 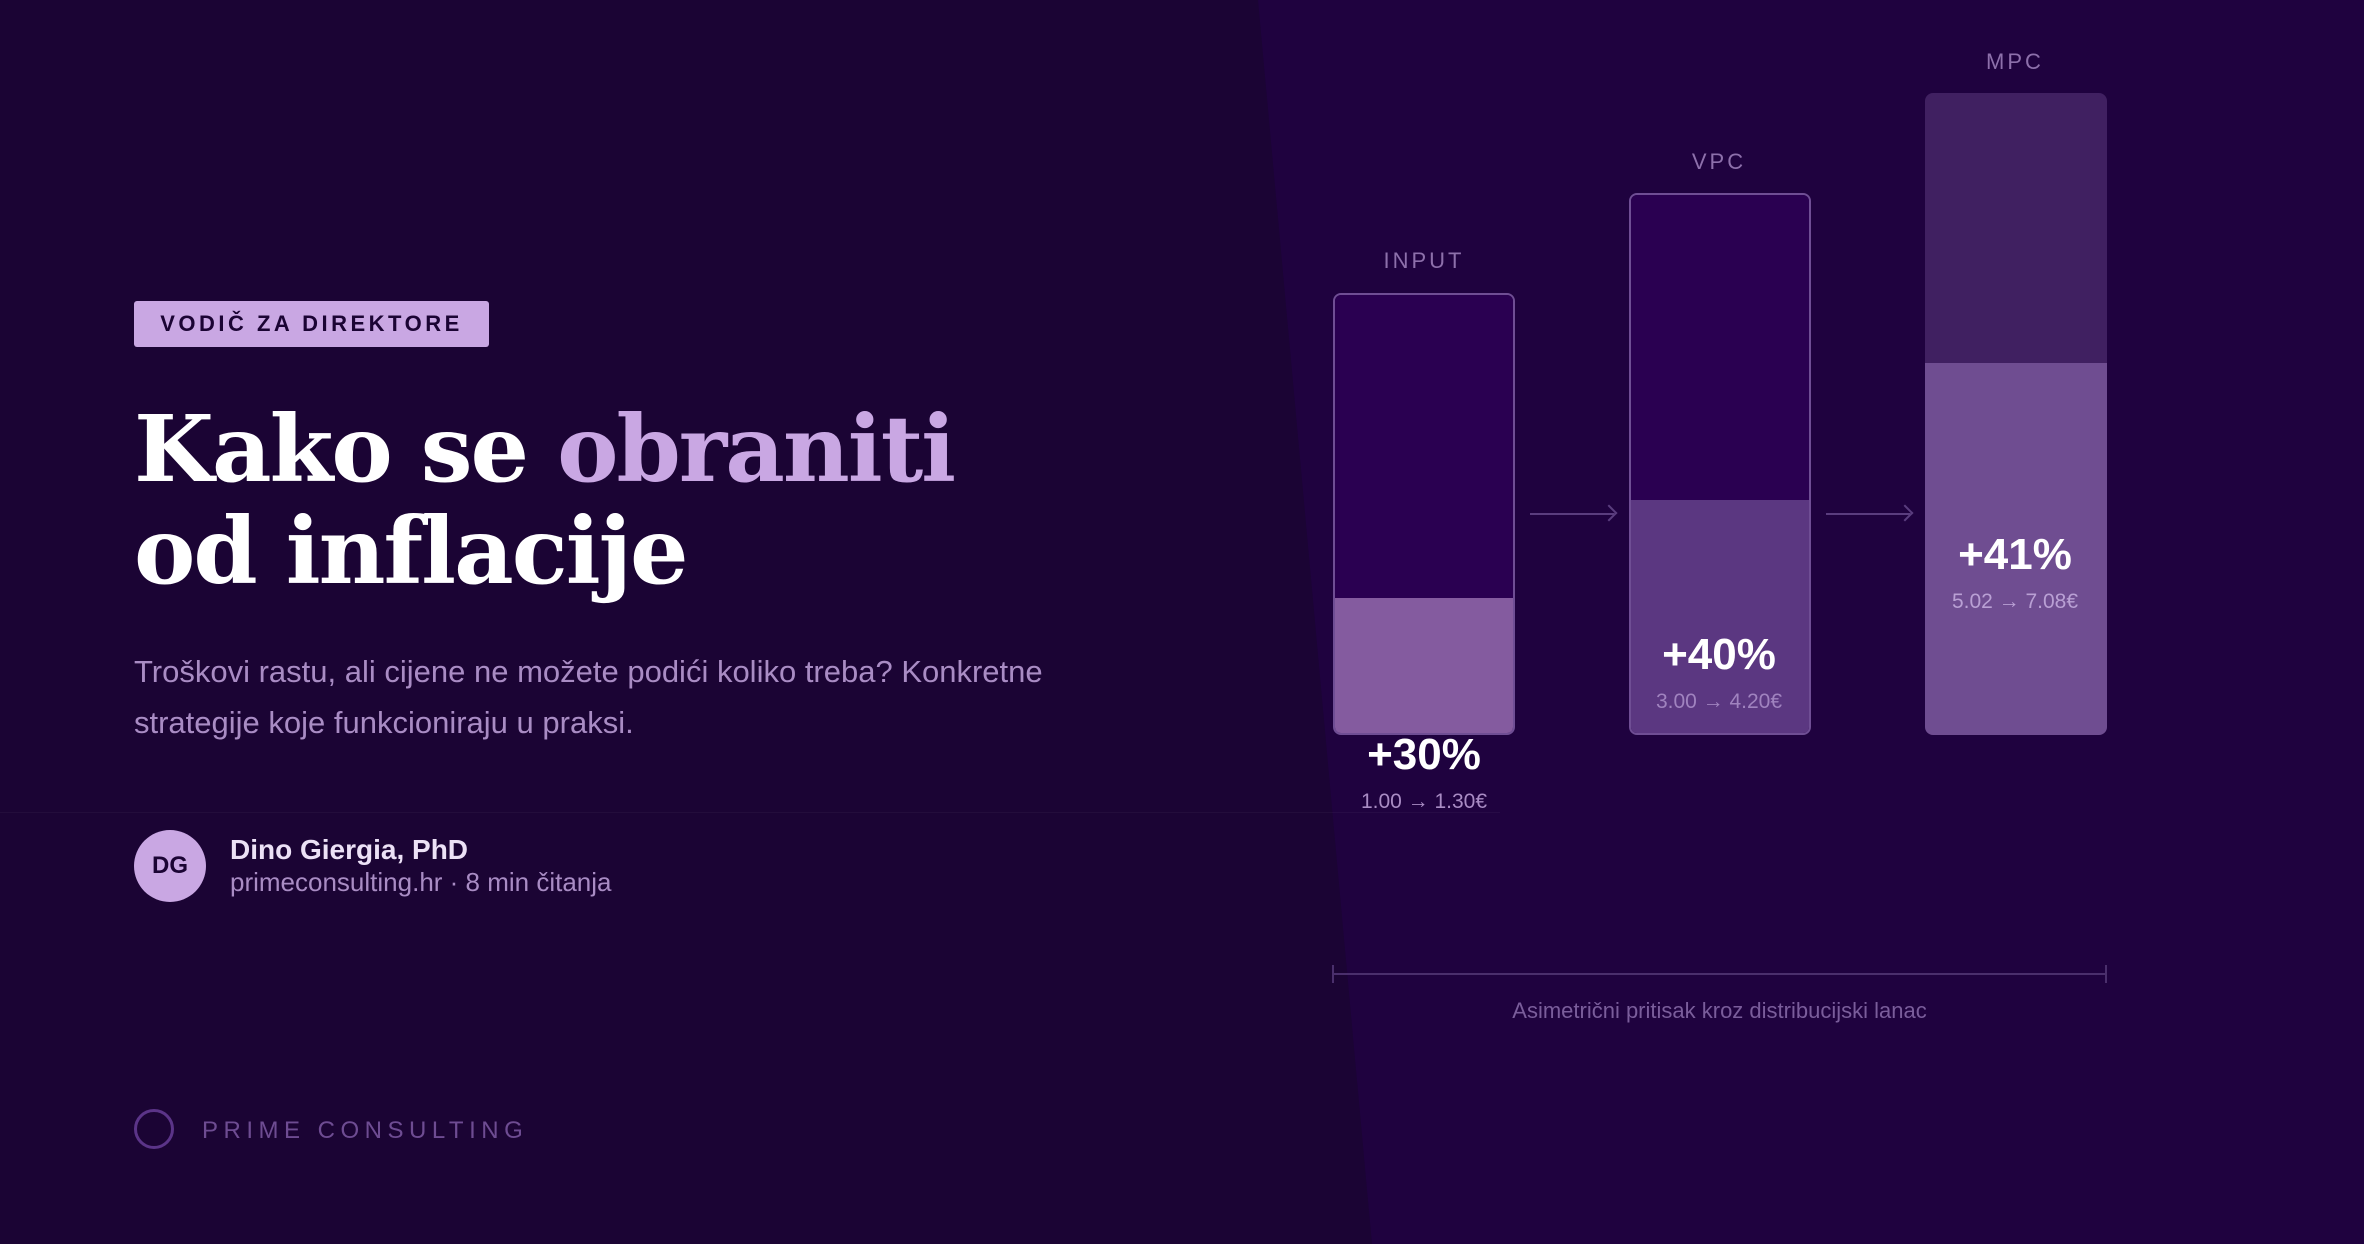 What do you see at coordinates (311, 324) in the screenshot?
I see `category-badge: VODIČ ZA DIREKTORE` at bounding box center [311, 324].